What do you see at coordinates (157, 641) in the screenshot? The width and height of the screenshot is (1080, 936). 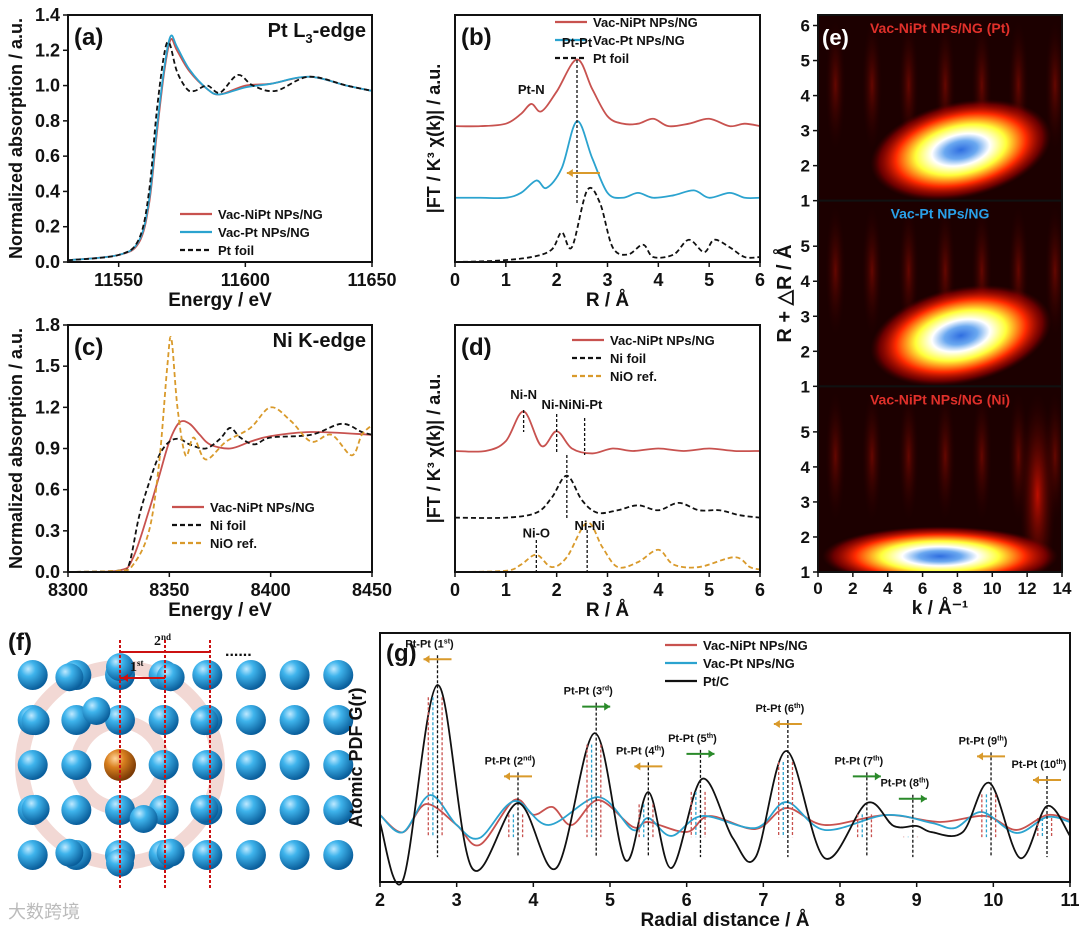 I see `label-main: 2` at bounding box center [157, 641].